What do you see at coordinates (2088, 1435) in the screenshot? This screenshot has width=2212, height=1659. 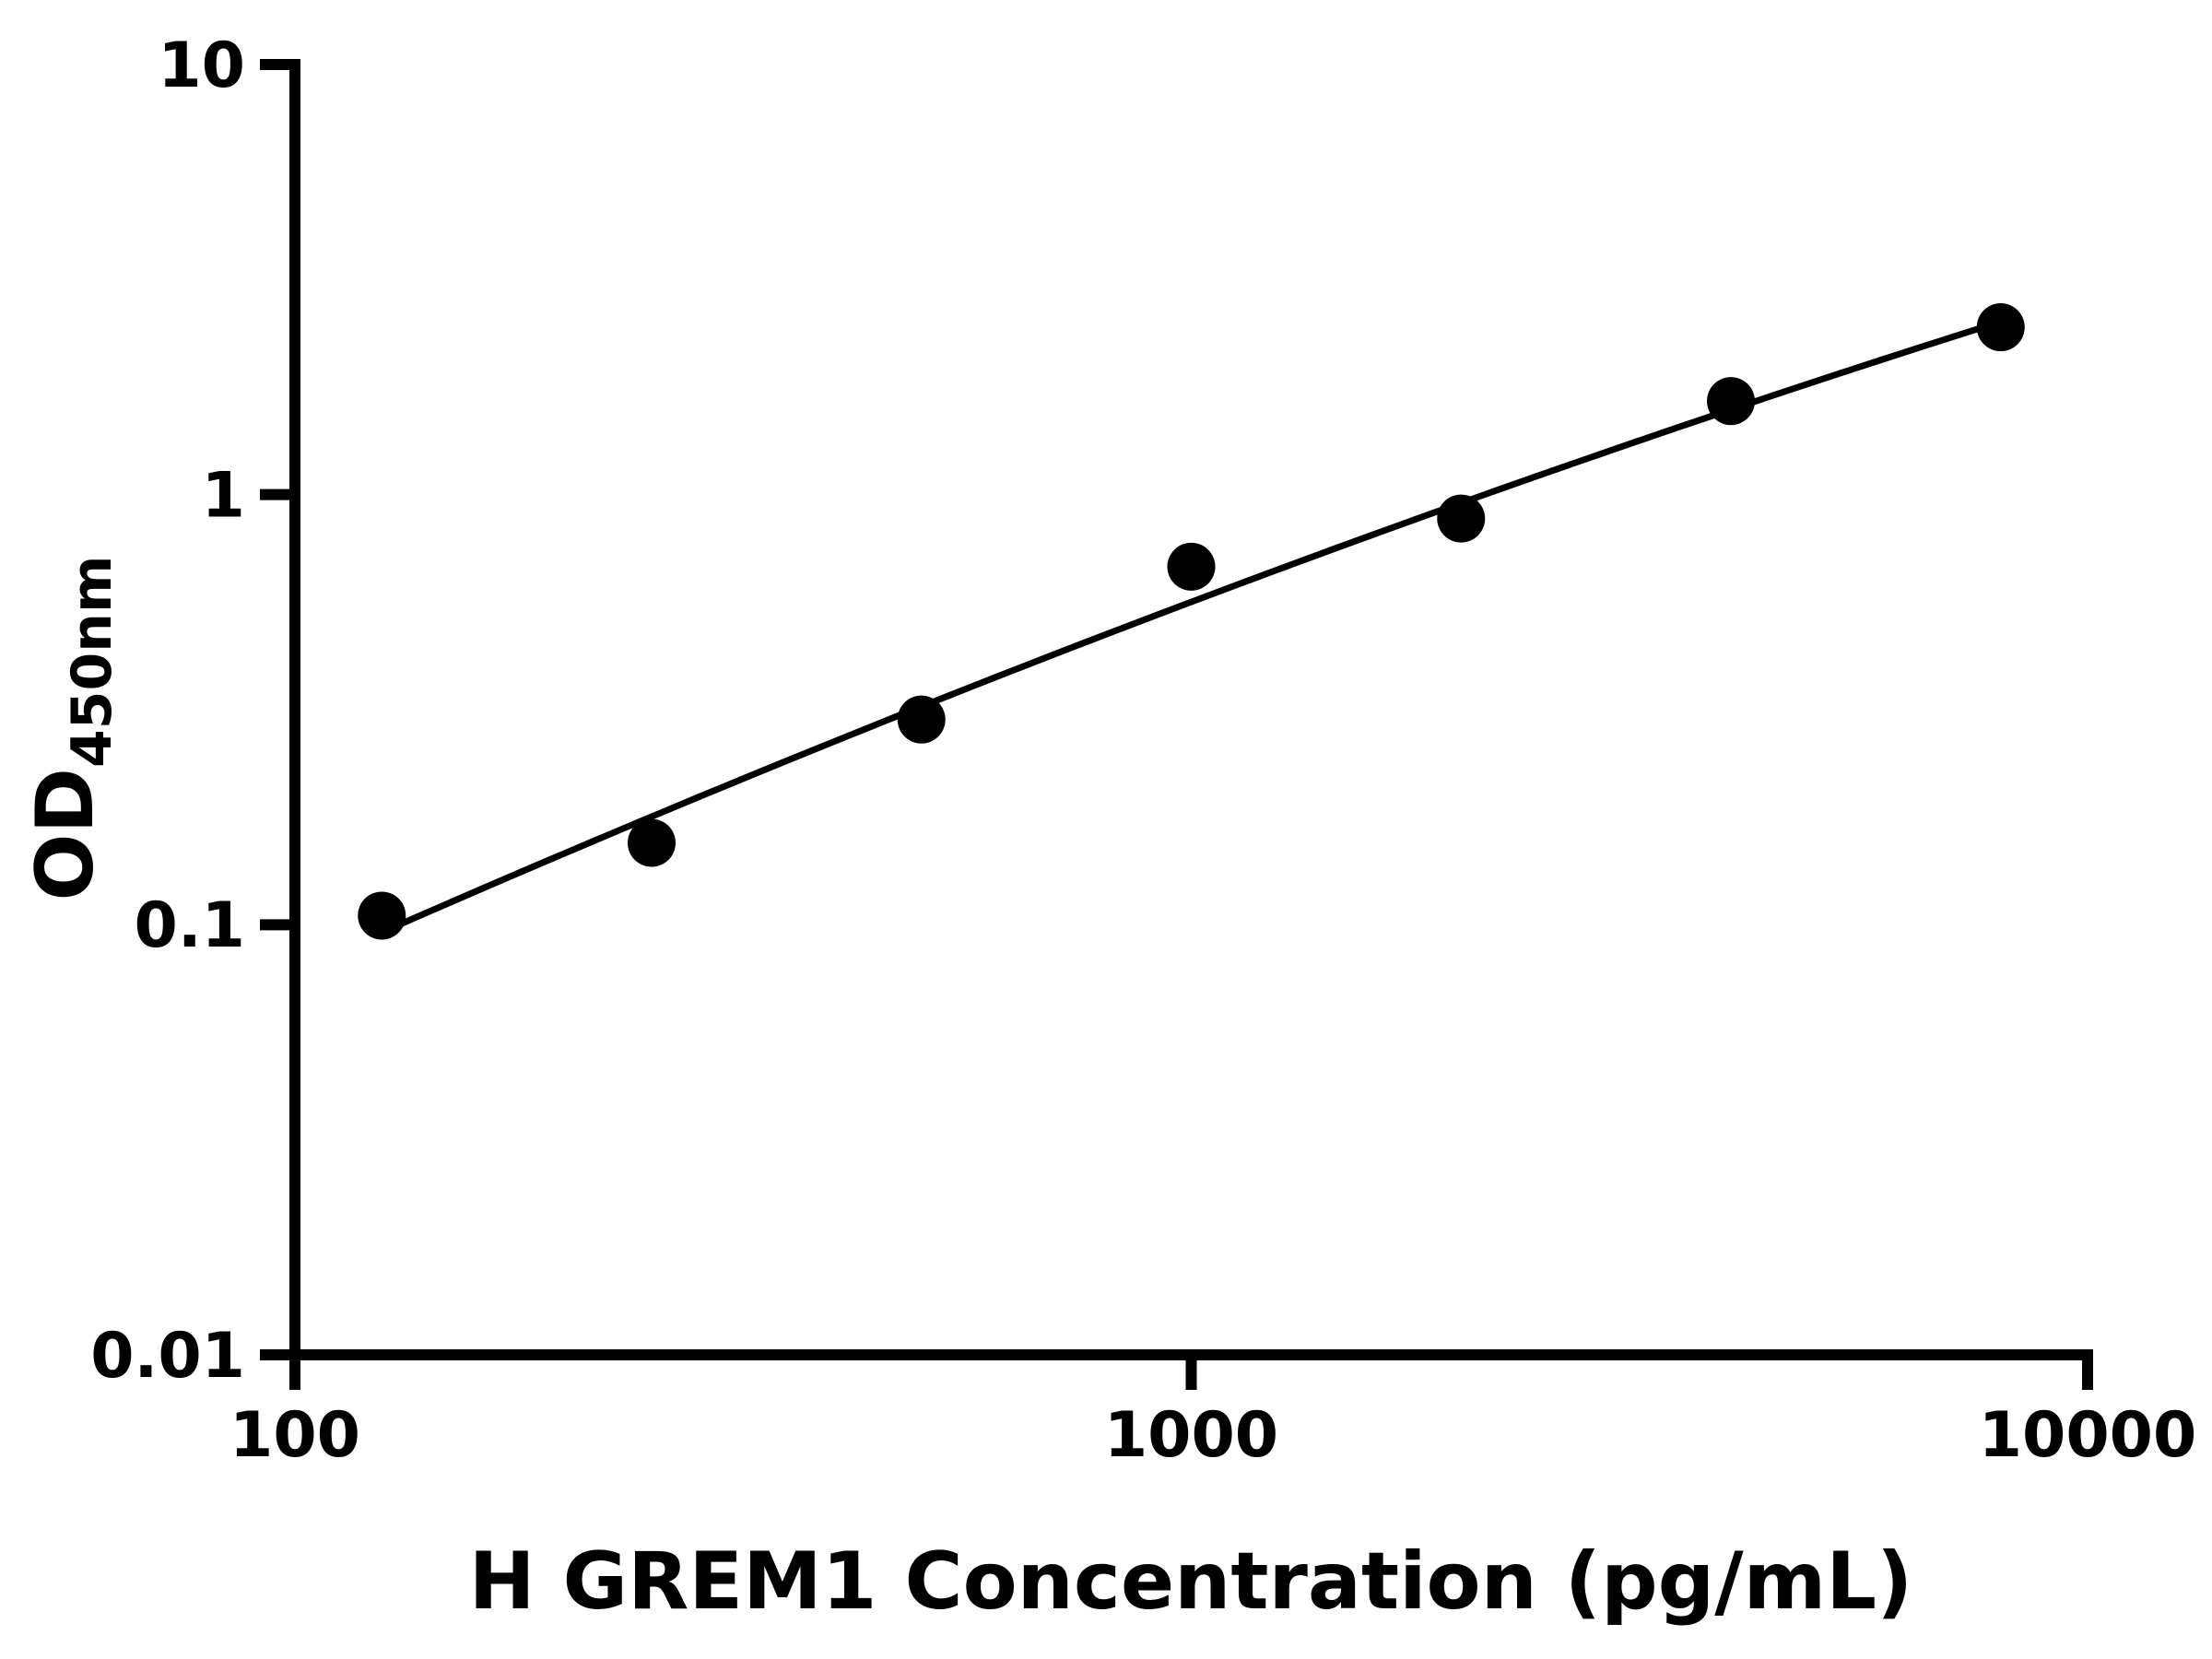 I see `x-tick-label: 10000` at bounding box center [2088, 1435].